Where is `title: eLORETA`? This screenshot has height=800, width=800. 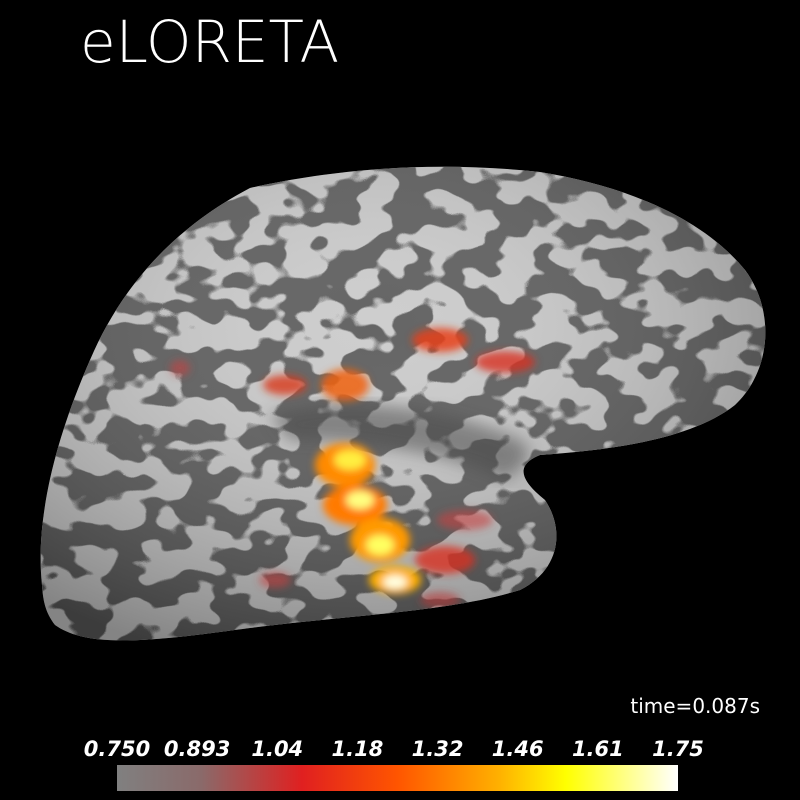 title: eLORETA is located at coordinates (209, 42).